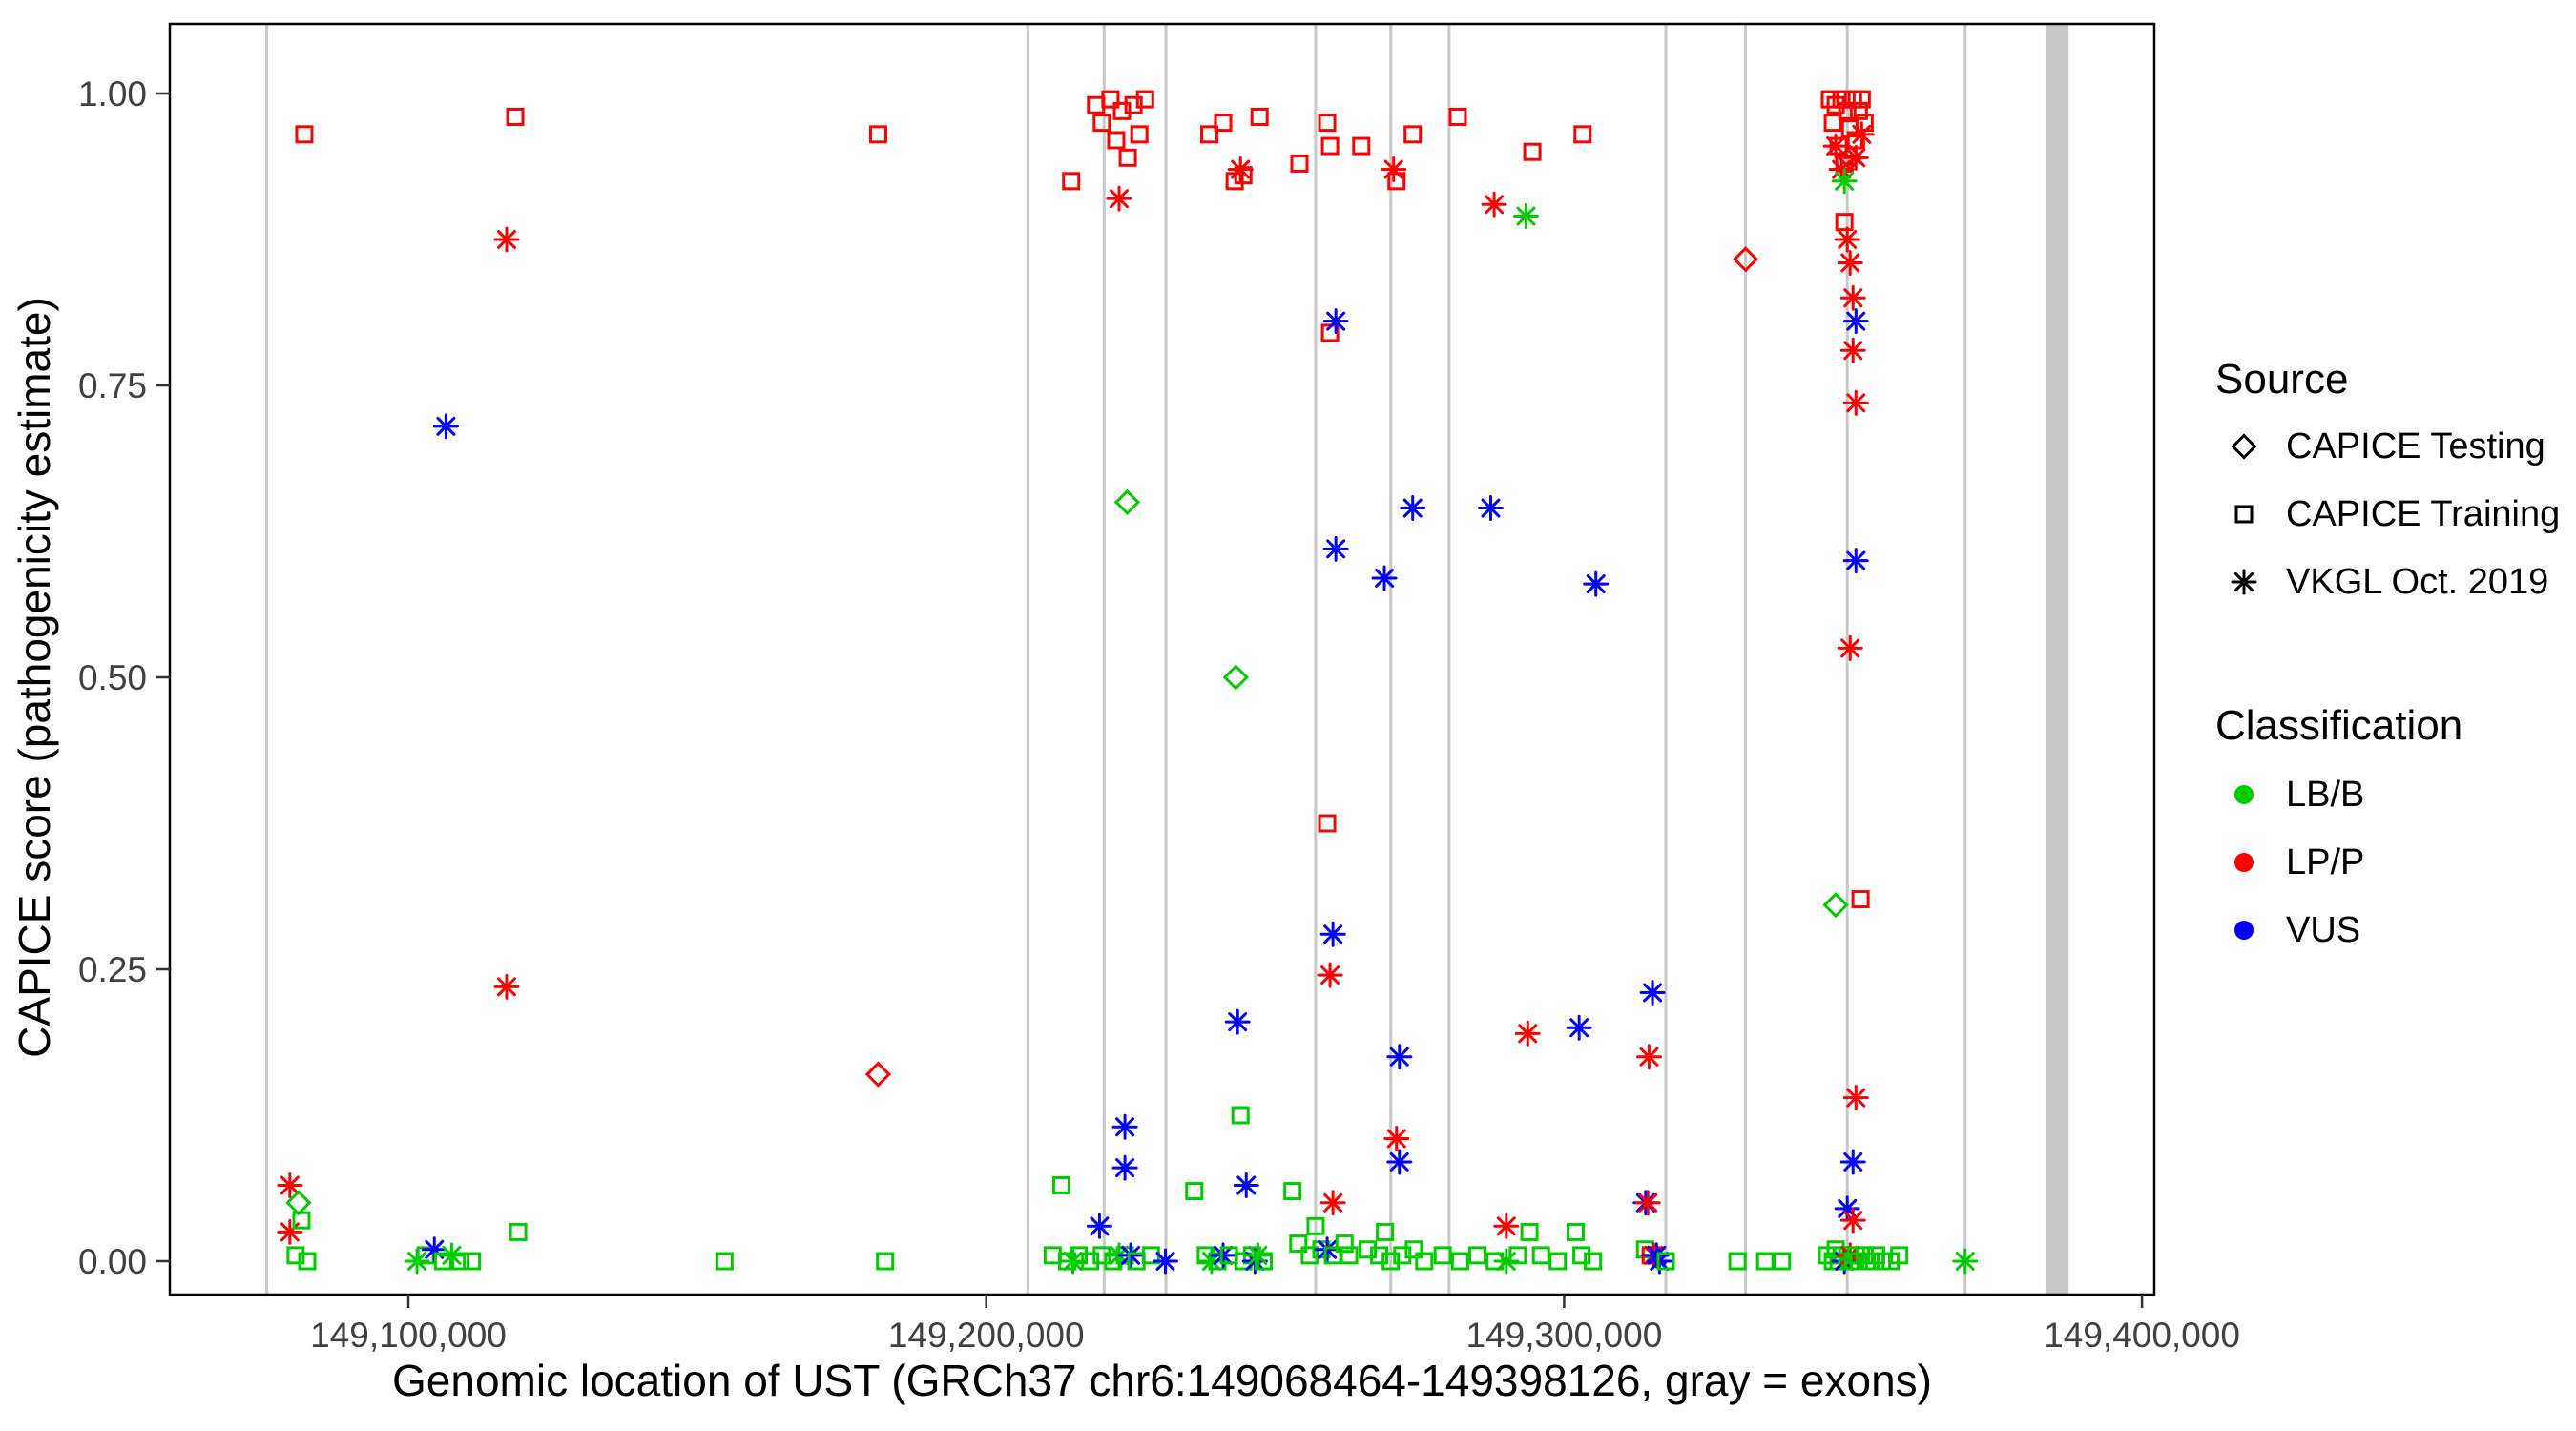 The width and height of the screenshot is (2576, 1431). I want to click on legend-item-vkgl-oct-2019: VKGL Oct. 2019, so click(2389, 582).